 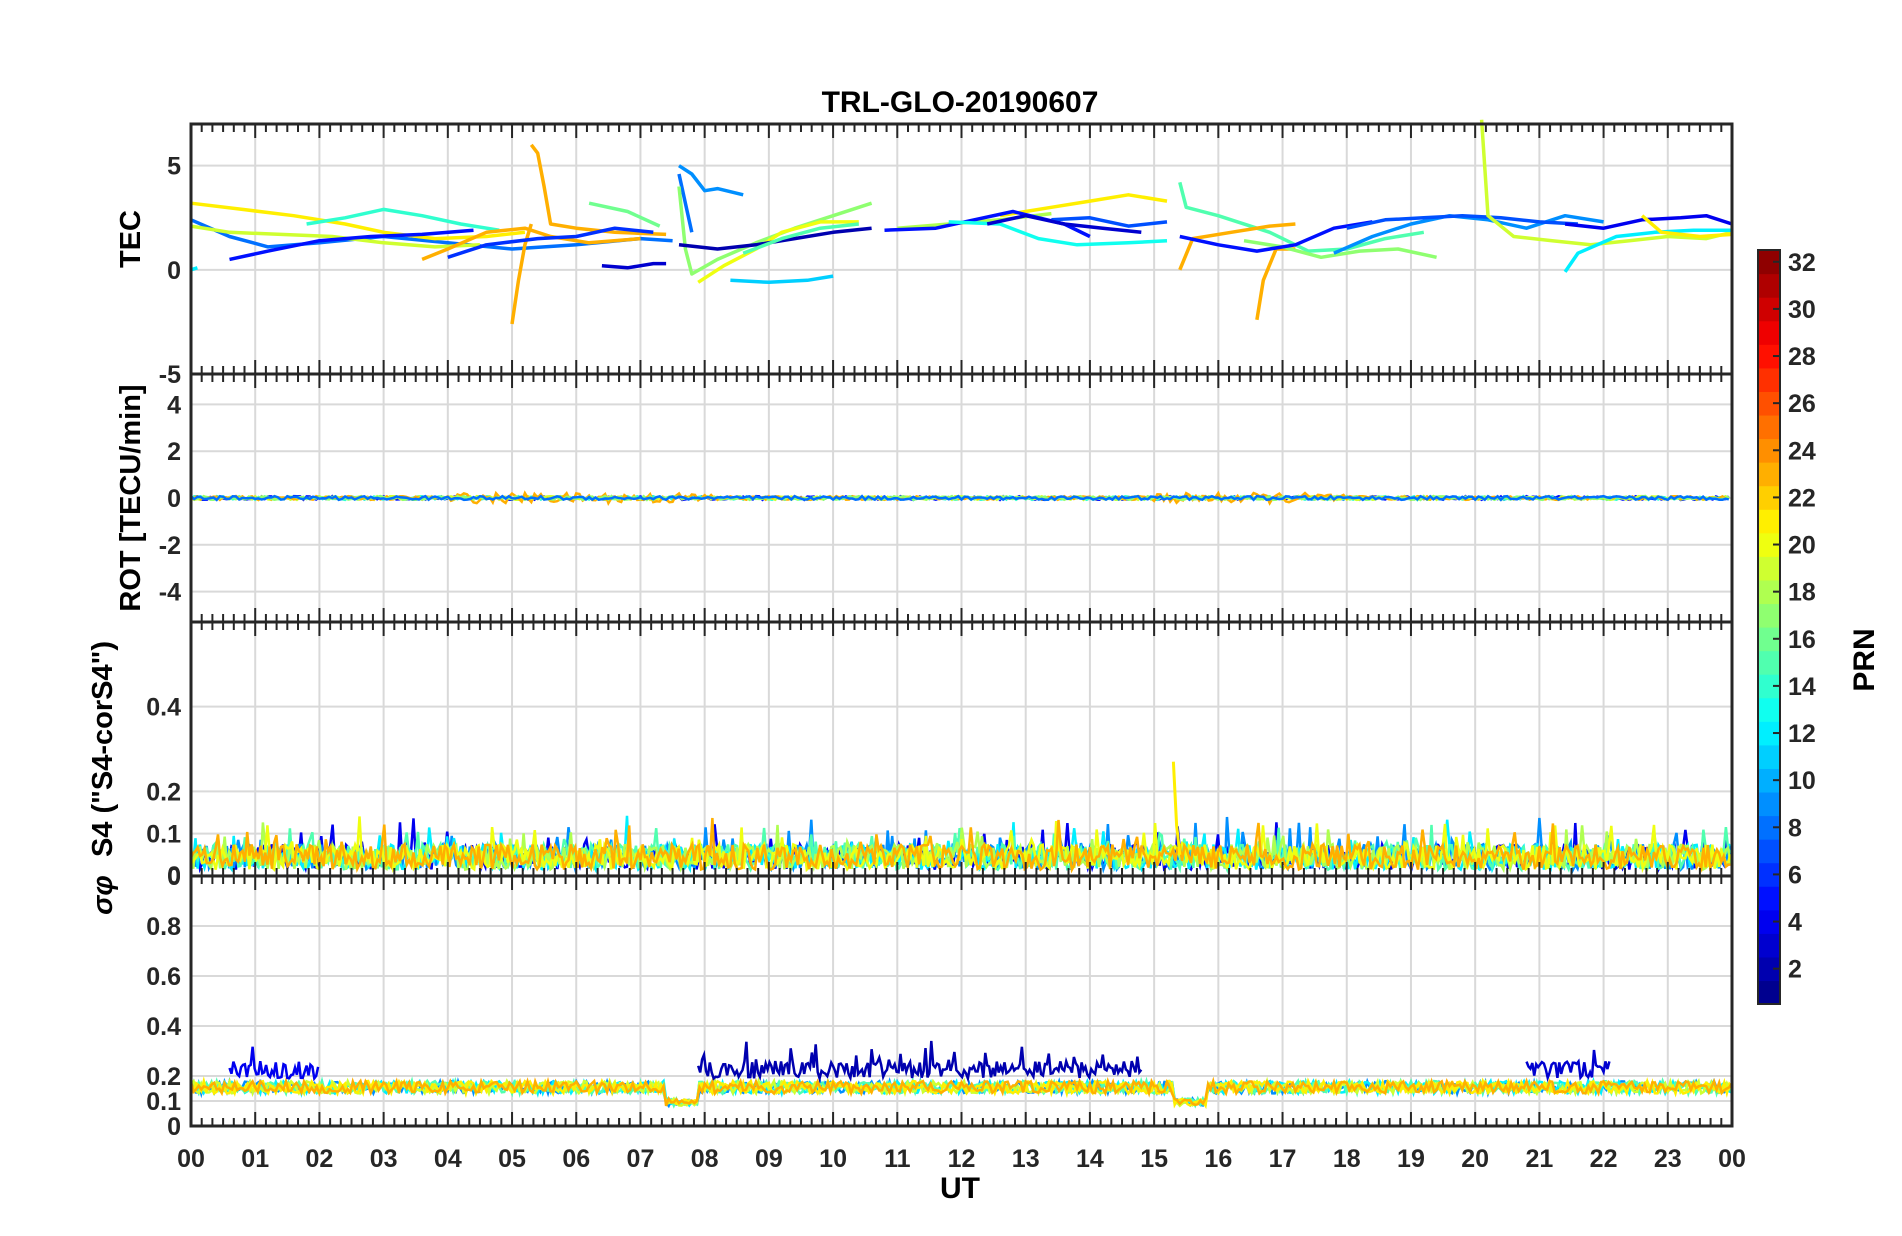 I want to click on ytick-label-rot-2: 0, so click(x=174, y=499).